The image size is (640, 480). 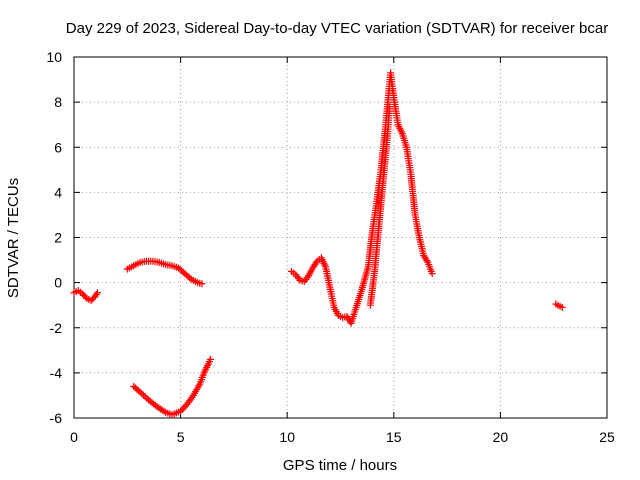 I want to click on y-axis-label: SDTVAR / TECUs, so click(x=13, y=238).